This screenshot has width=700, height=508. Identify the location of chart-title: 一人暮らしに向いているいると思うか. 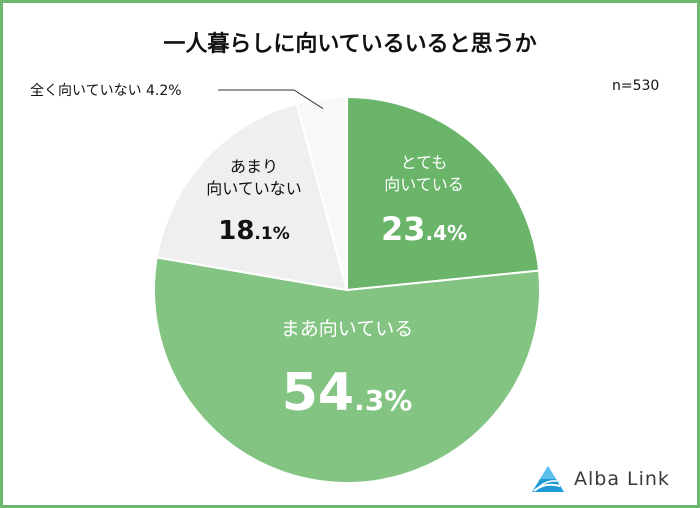
(350, 44).